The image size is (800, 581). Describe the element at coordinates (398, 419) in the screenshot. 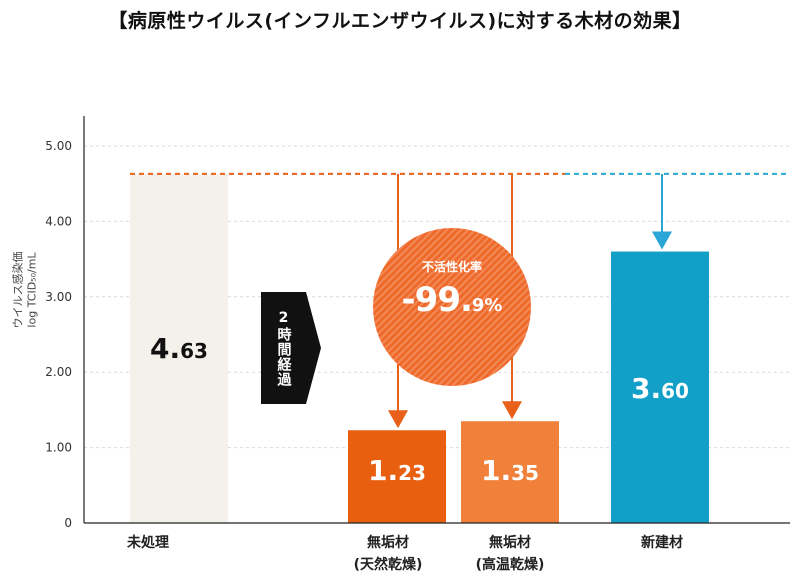

I see `arrow-natural-dry-head` at that location.